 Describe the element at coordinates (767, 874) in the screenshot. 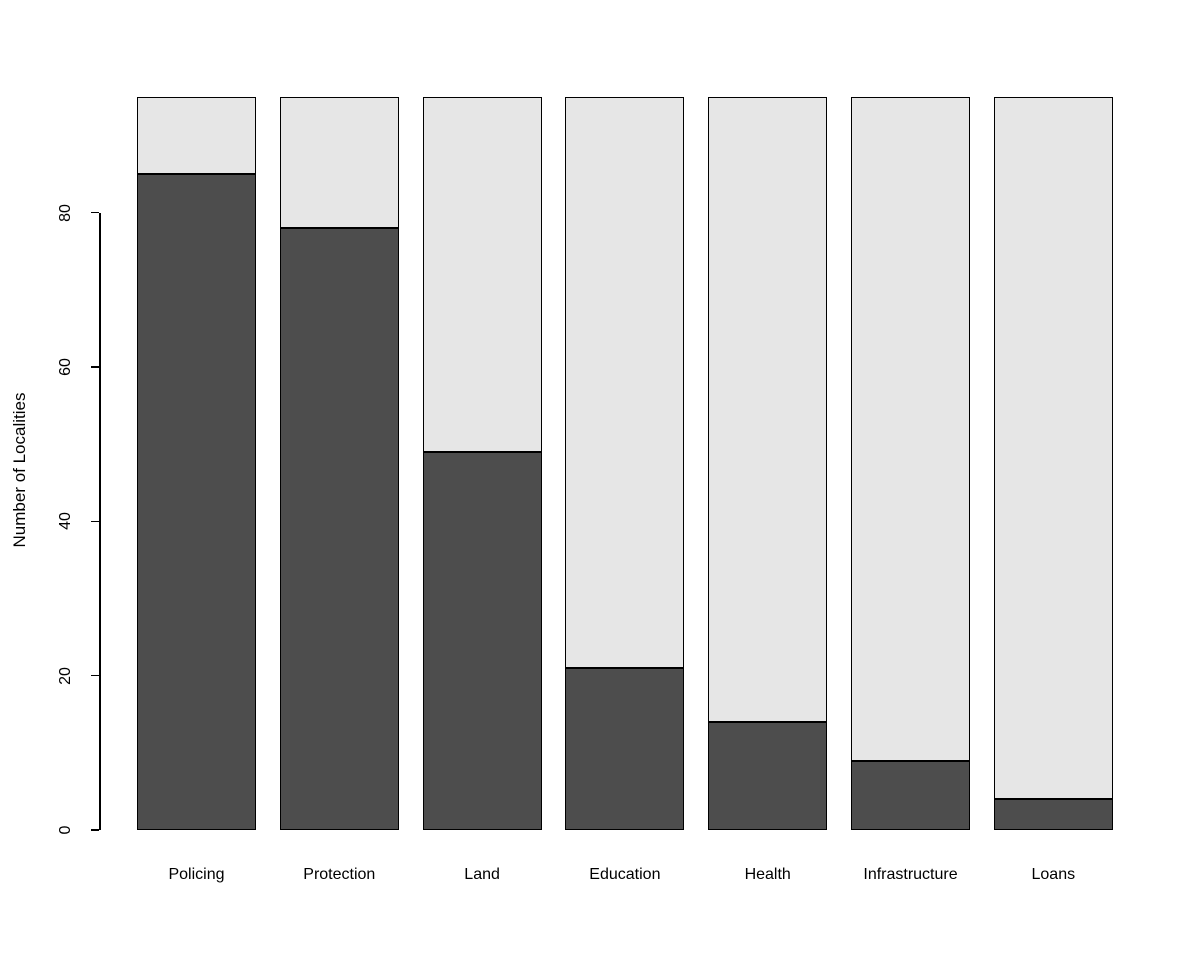

I see `x-axis-label: Health` at that location.